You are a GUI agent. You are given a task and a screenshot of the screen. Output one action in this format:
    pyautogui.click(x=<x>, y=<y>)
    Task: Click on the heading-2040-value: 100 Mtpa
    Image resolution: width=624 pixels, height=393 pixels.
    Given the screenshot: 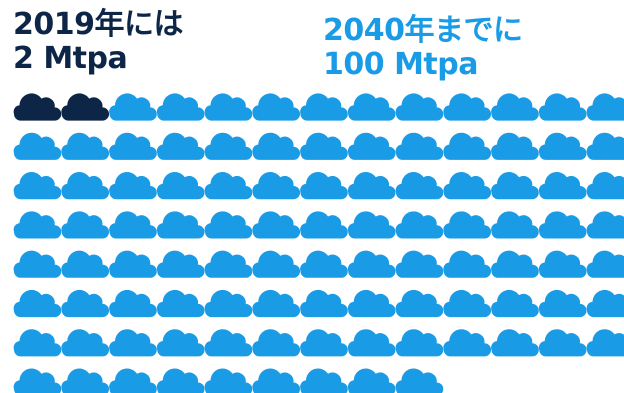 What is the action you would take?
    pyautogui.click(x=400, y=64)
    